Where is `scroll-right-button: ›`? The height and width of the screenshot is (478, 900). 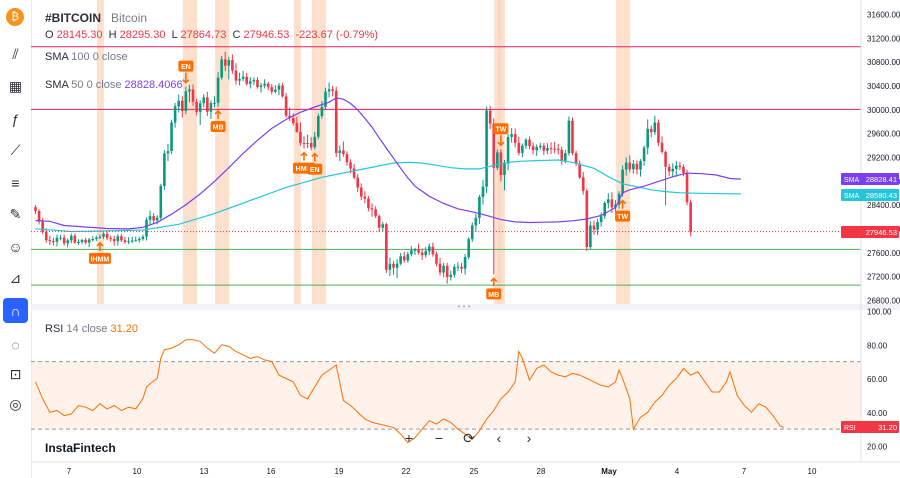
scroll-right-button: › is located at coordinates (529, 438).